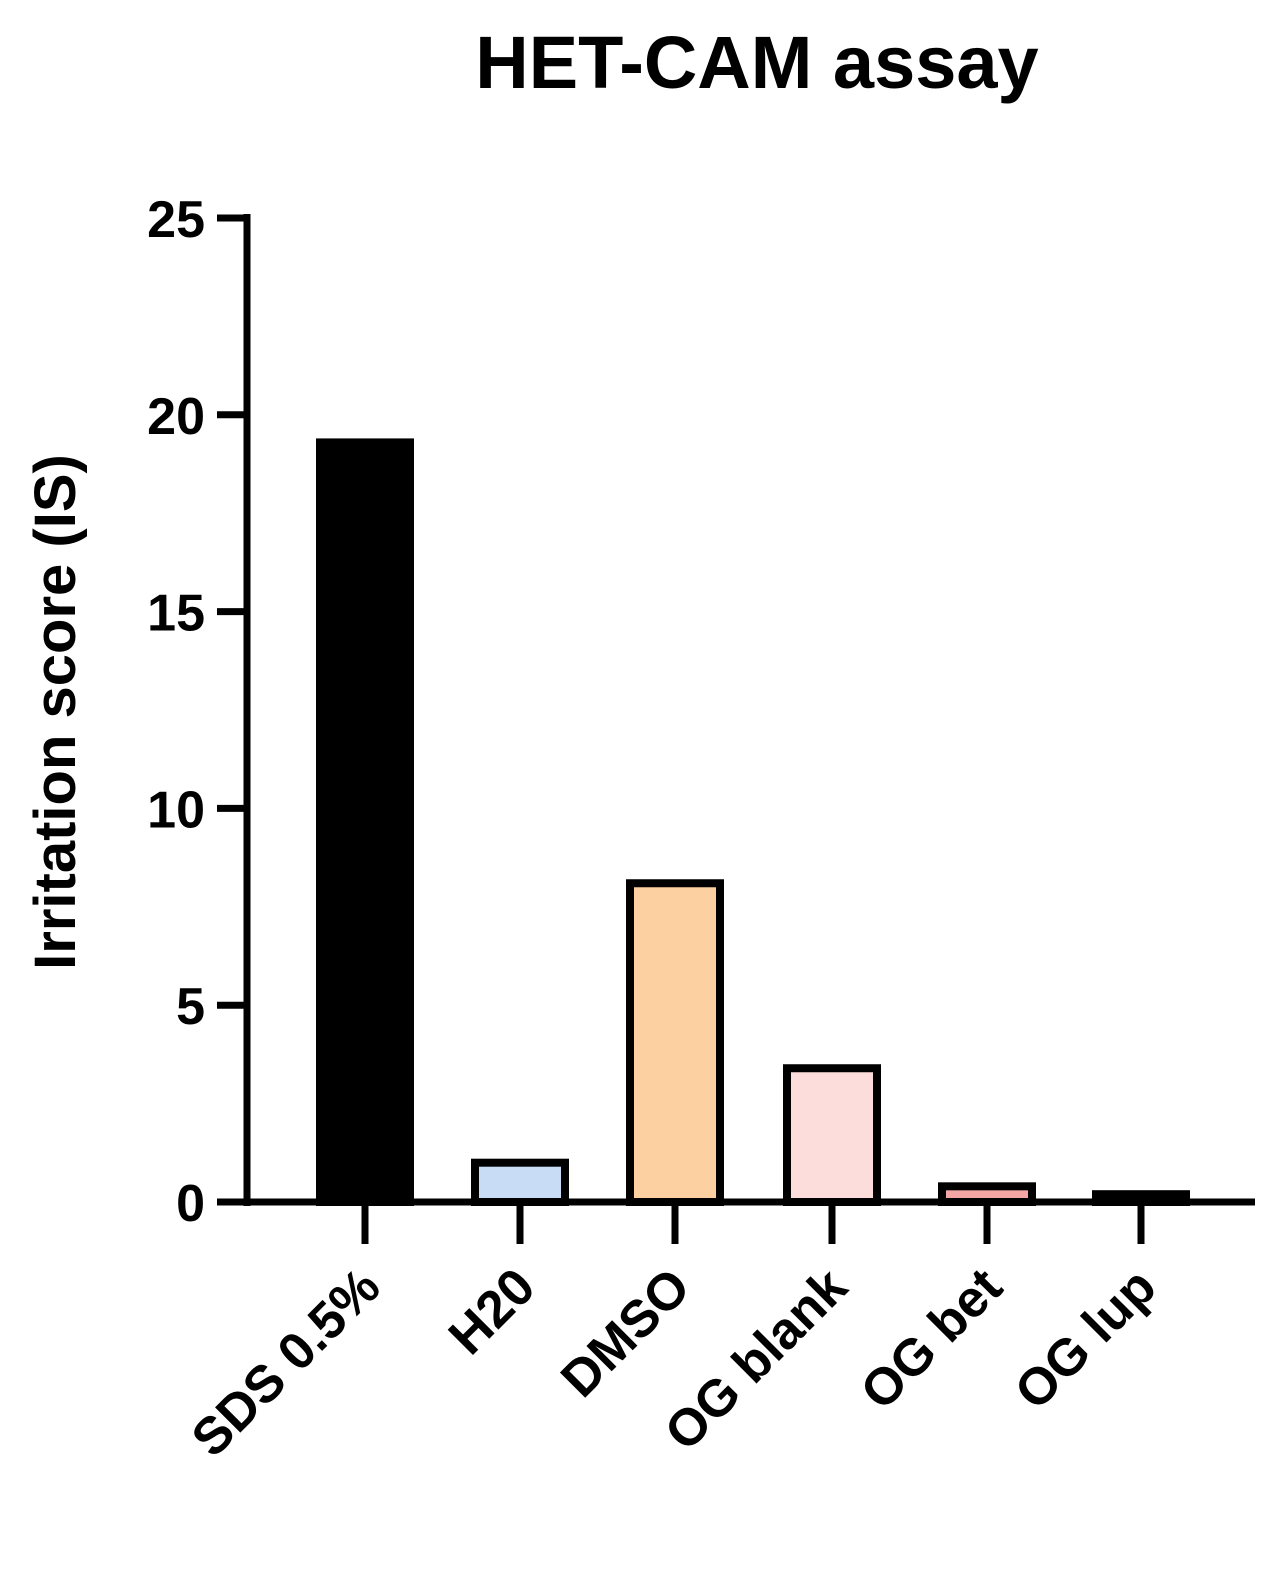  I want to click on x-category-label: OG bet, so click(932, 1339).